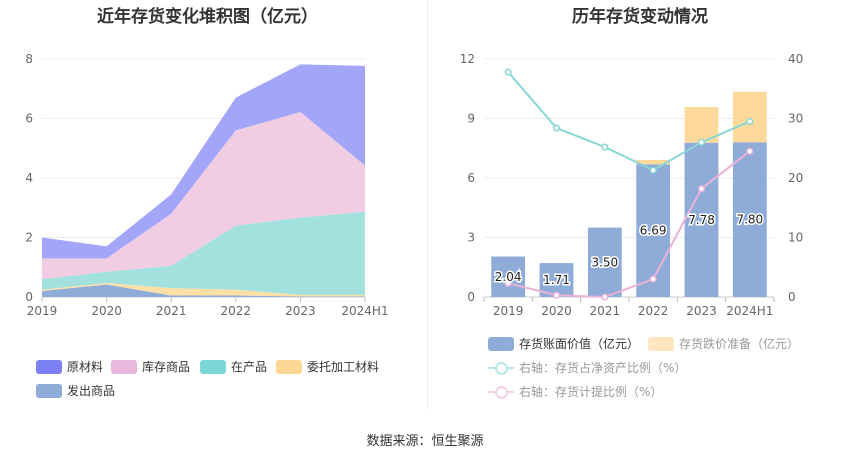 The image size is (850, 459). I want to click on legend-item-book-value: 存货账面价值（亿元）, so click(563, 343).